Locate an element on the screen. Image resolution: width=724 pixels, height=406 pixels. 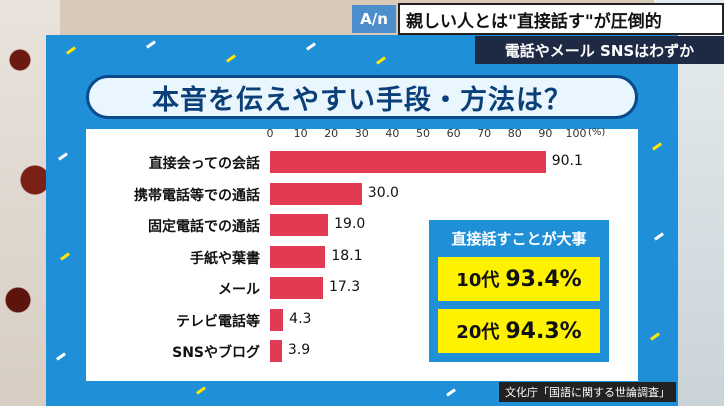
news-headline: 親しい人とは"直接話す"が圧倒的 is located at coordinates (561, 19).